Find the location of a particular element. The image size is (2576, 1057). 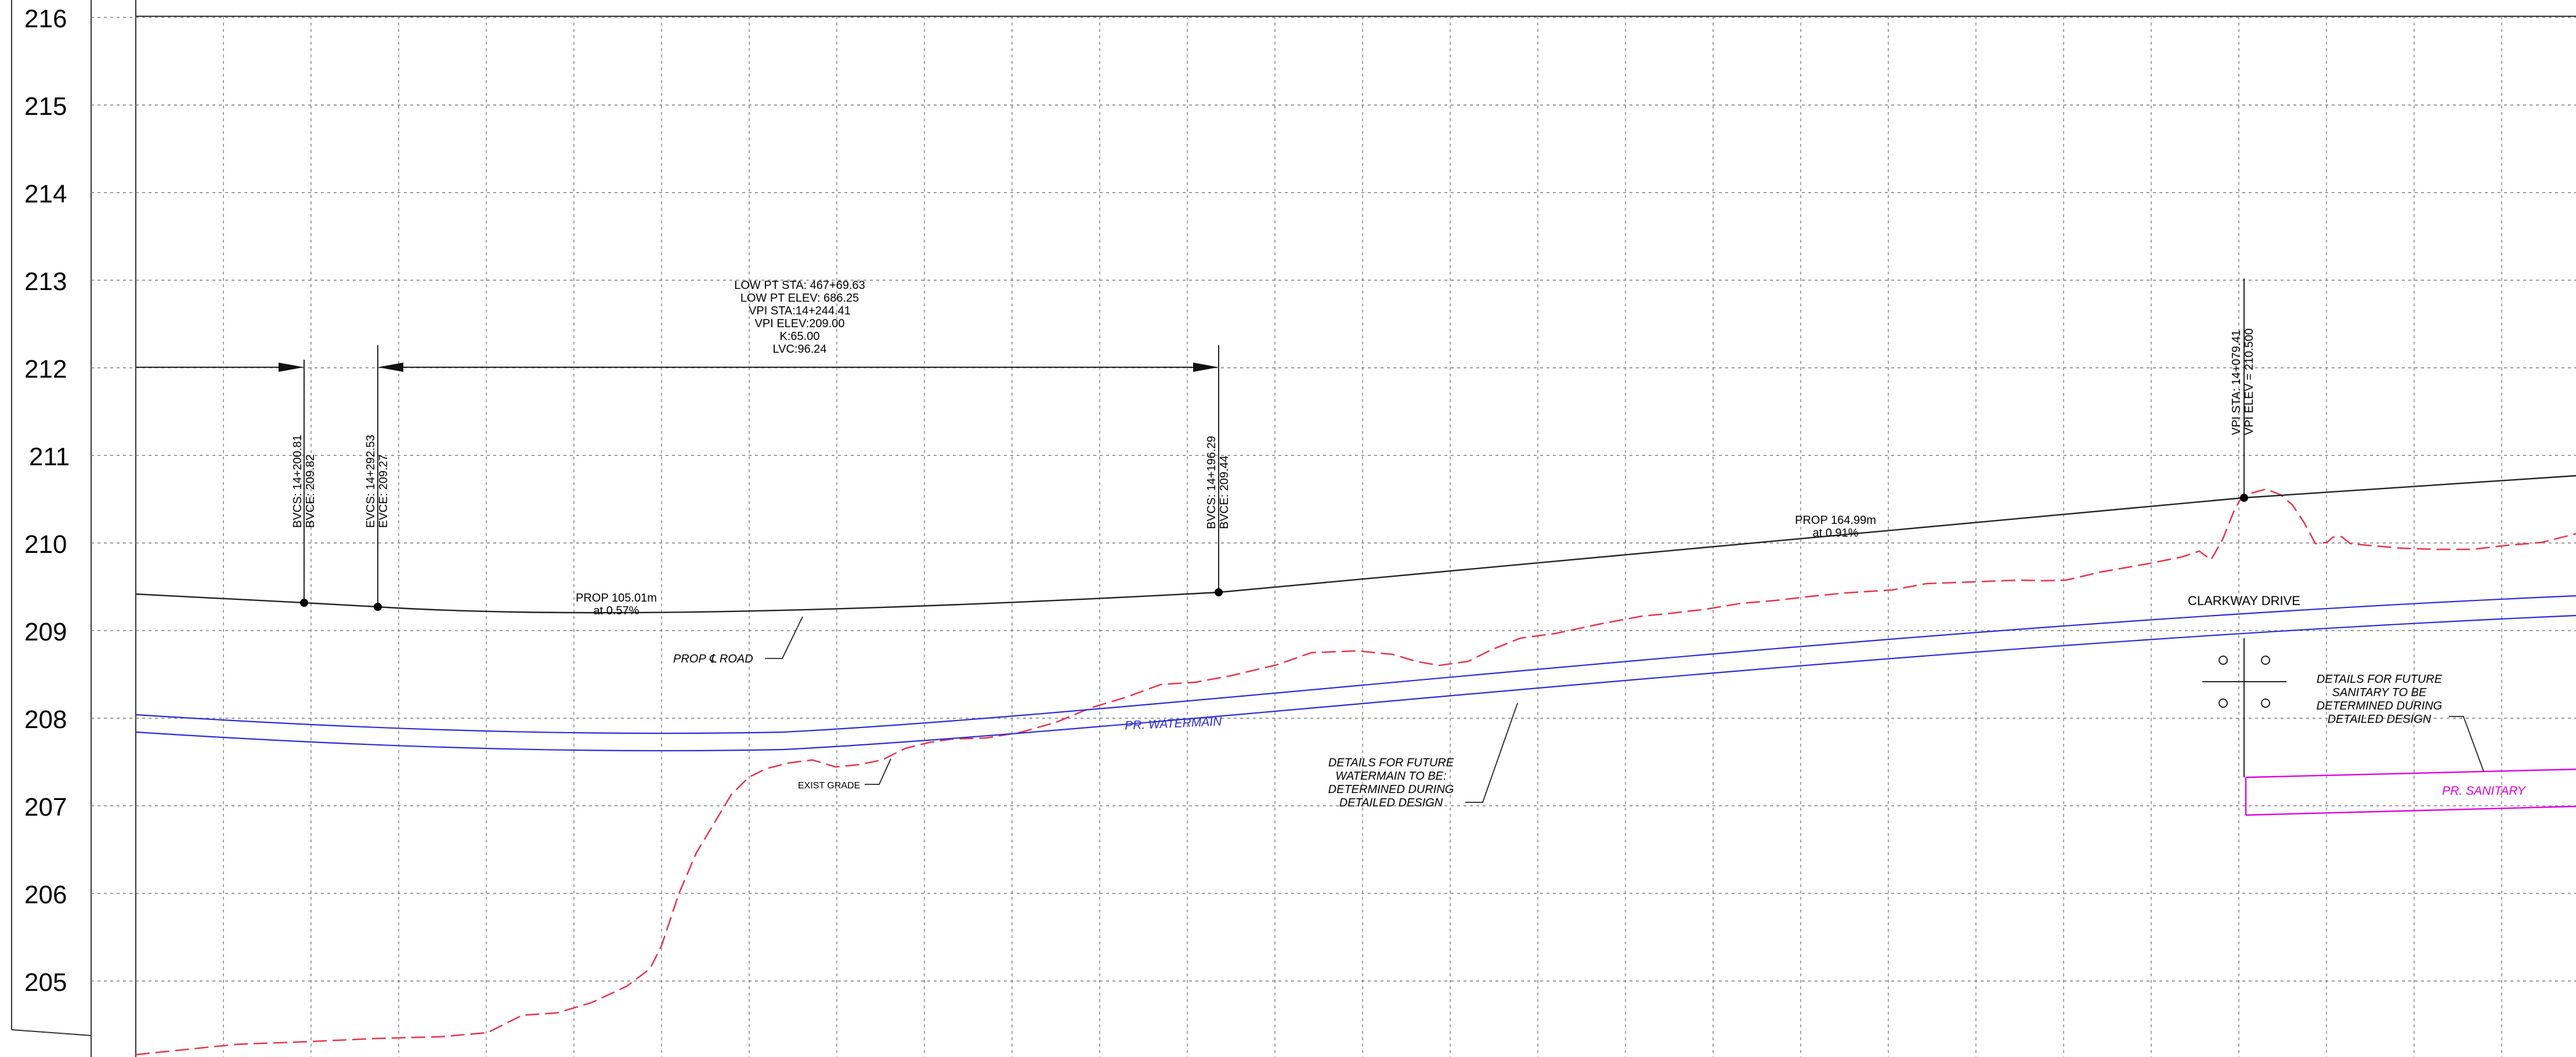

grade2-percent: at 0.91% is located at coordinates (1836, 533).